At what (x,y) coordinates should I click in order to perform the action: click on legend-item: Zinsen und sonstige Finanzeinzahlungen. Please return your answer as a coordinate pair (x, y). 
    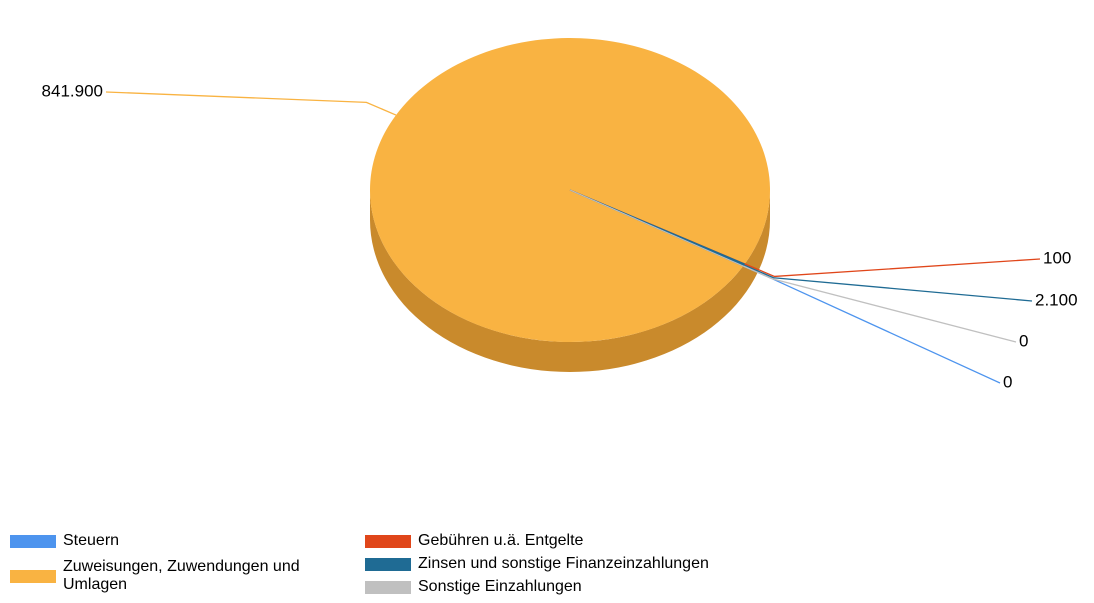
    Looking at the image, I should click on (537, 564).